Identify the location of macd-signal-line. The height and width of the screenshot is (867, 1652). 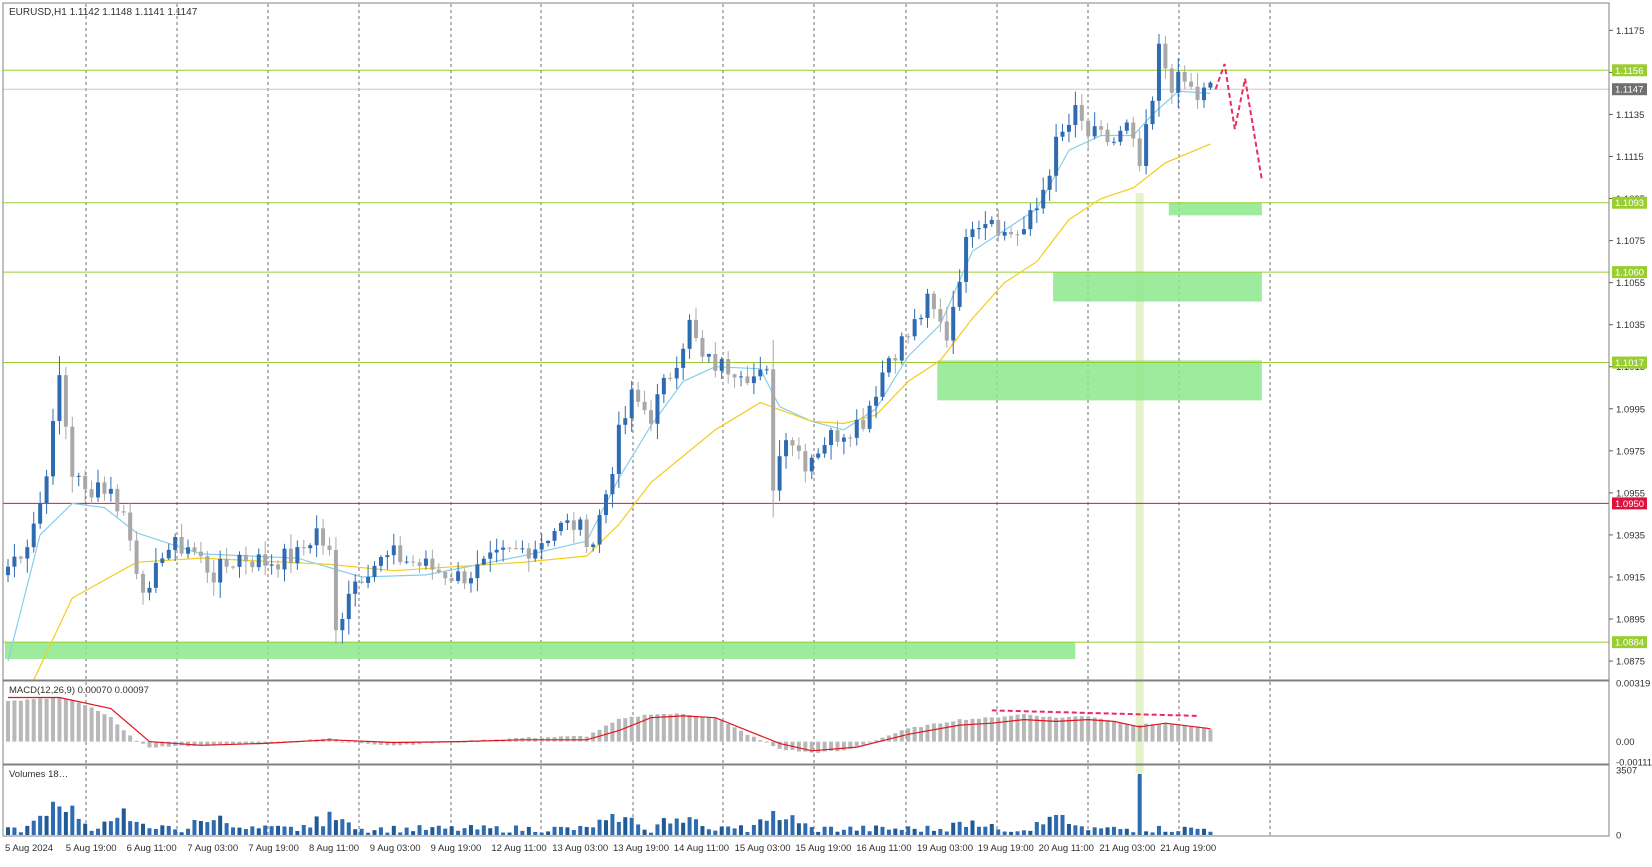
(609, 724).